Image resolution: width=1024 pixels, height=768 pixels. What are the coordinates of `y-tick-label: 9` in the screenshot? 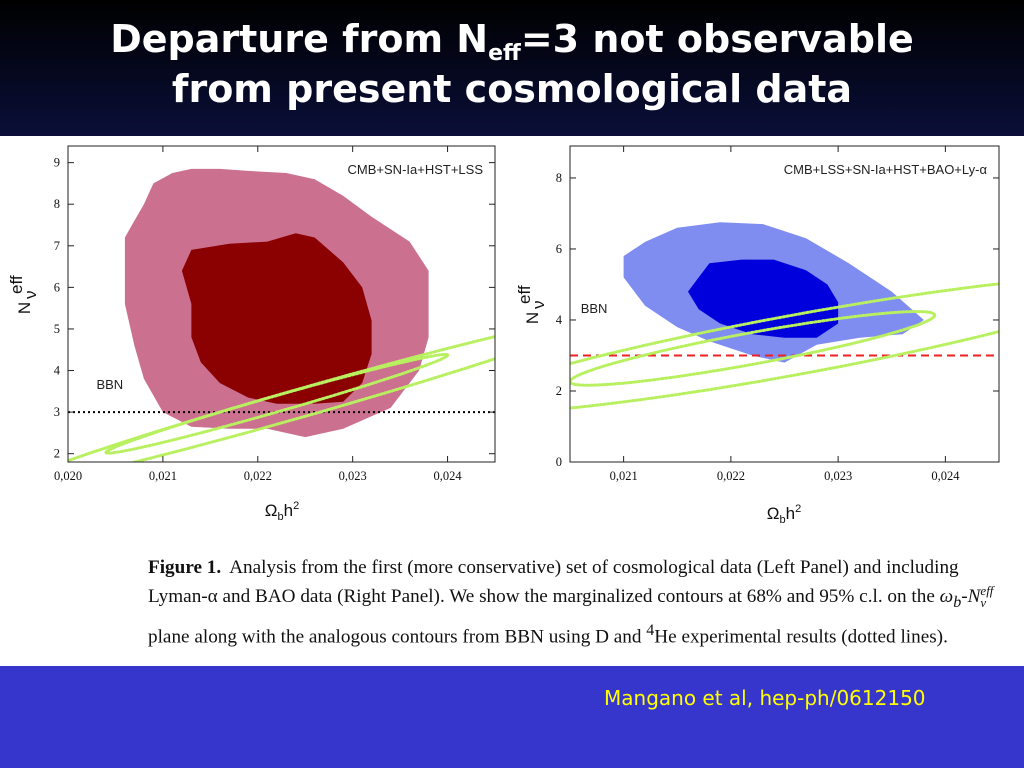 It's located at (57, 163).